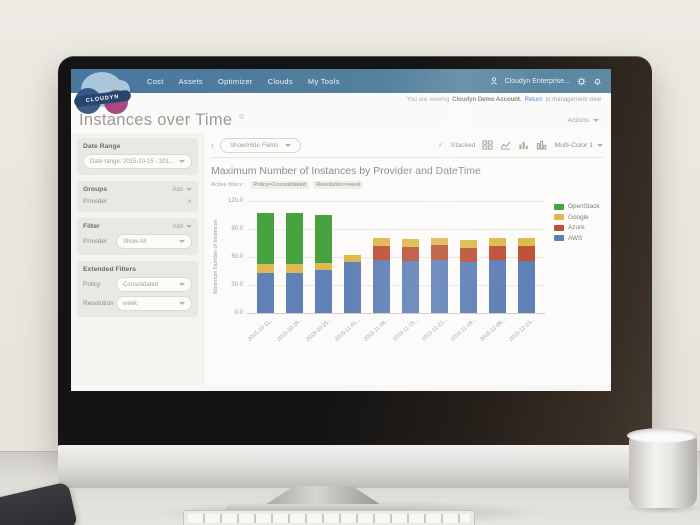 This screenshot has width=700, height=525. I want to click on y-tick-label: 30.0, so click(237, 285).